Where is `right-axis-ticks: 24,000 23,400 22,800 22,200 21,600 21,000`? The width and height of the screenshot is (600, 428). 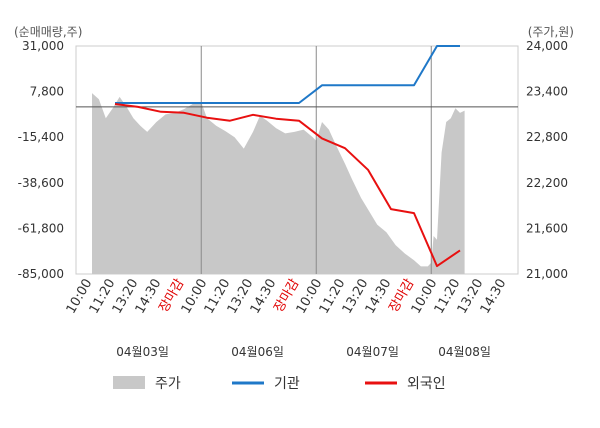
right-axis-ticks: 24,000 23,400 22,800 22,200 21,600 21,000 is located at coordinates (547, 160).